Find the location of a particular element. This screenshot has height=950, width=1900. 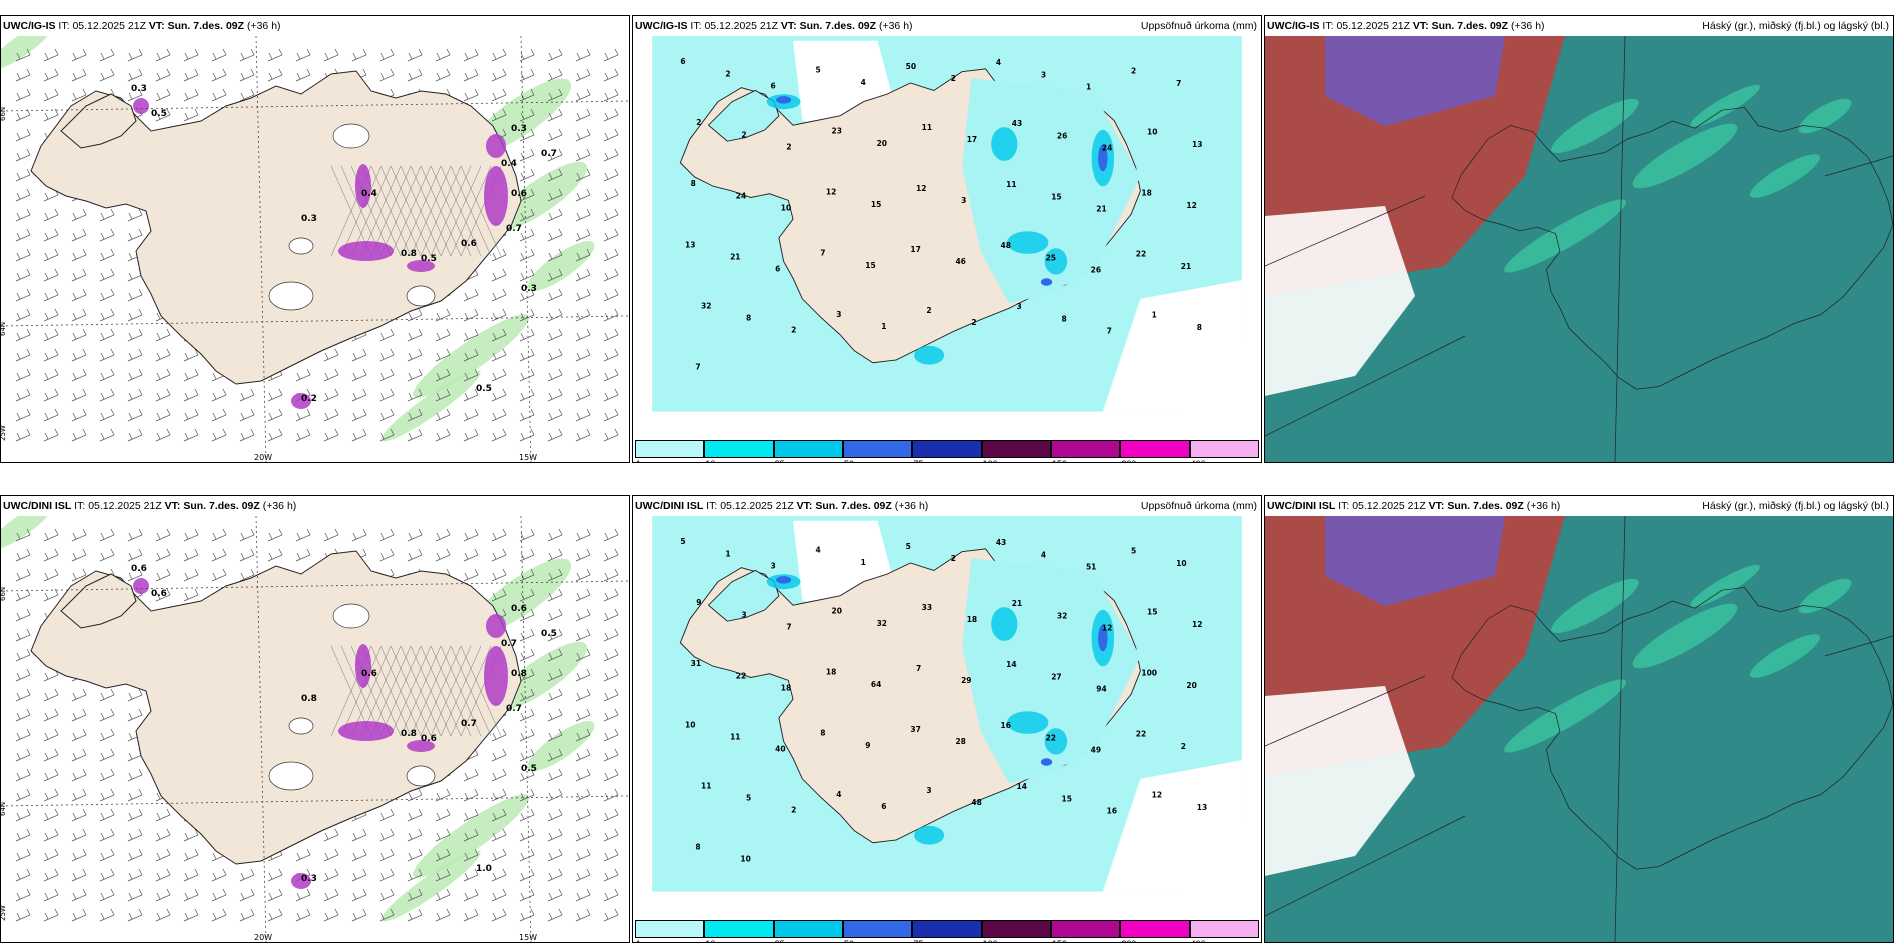

precip-value-label: 94 is located at coordinates (1101, 689).